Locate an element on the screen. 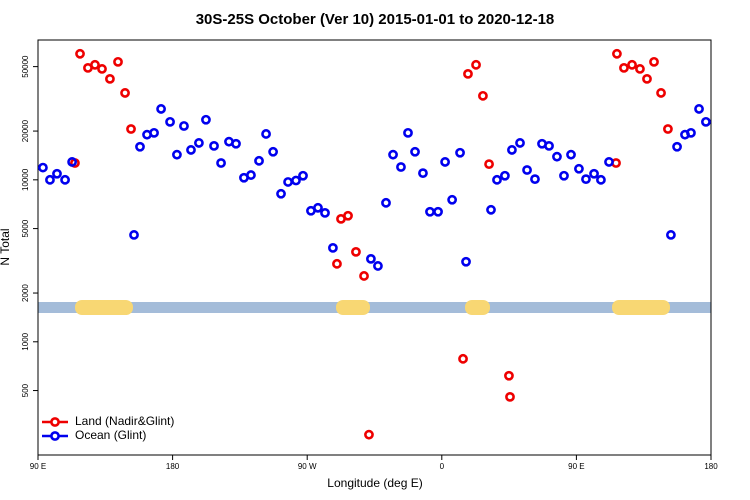 The width and height of the screenshot is (750, 500). x-tick-label: 0 is located at coordinates (442, 466).